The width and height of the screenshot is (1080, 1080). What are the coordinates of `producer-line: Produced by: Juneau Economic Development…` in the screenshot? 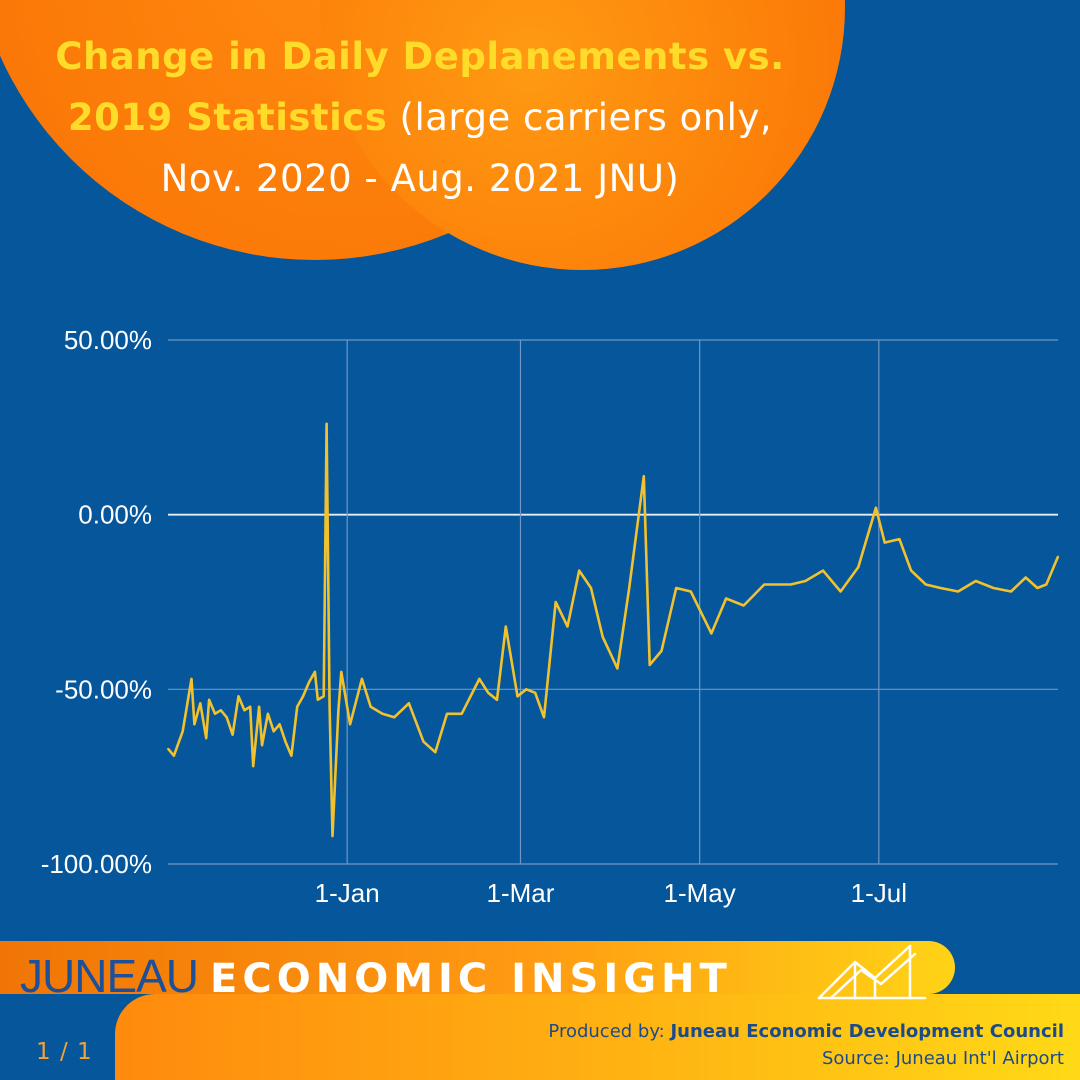 It's located at (806, 1031).